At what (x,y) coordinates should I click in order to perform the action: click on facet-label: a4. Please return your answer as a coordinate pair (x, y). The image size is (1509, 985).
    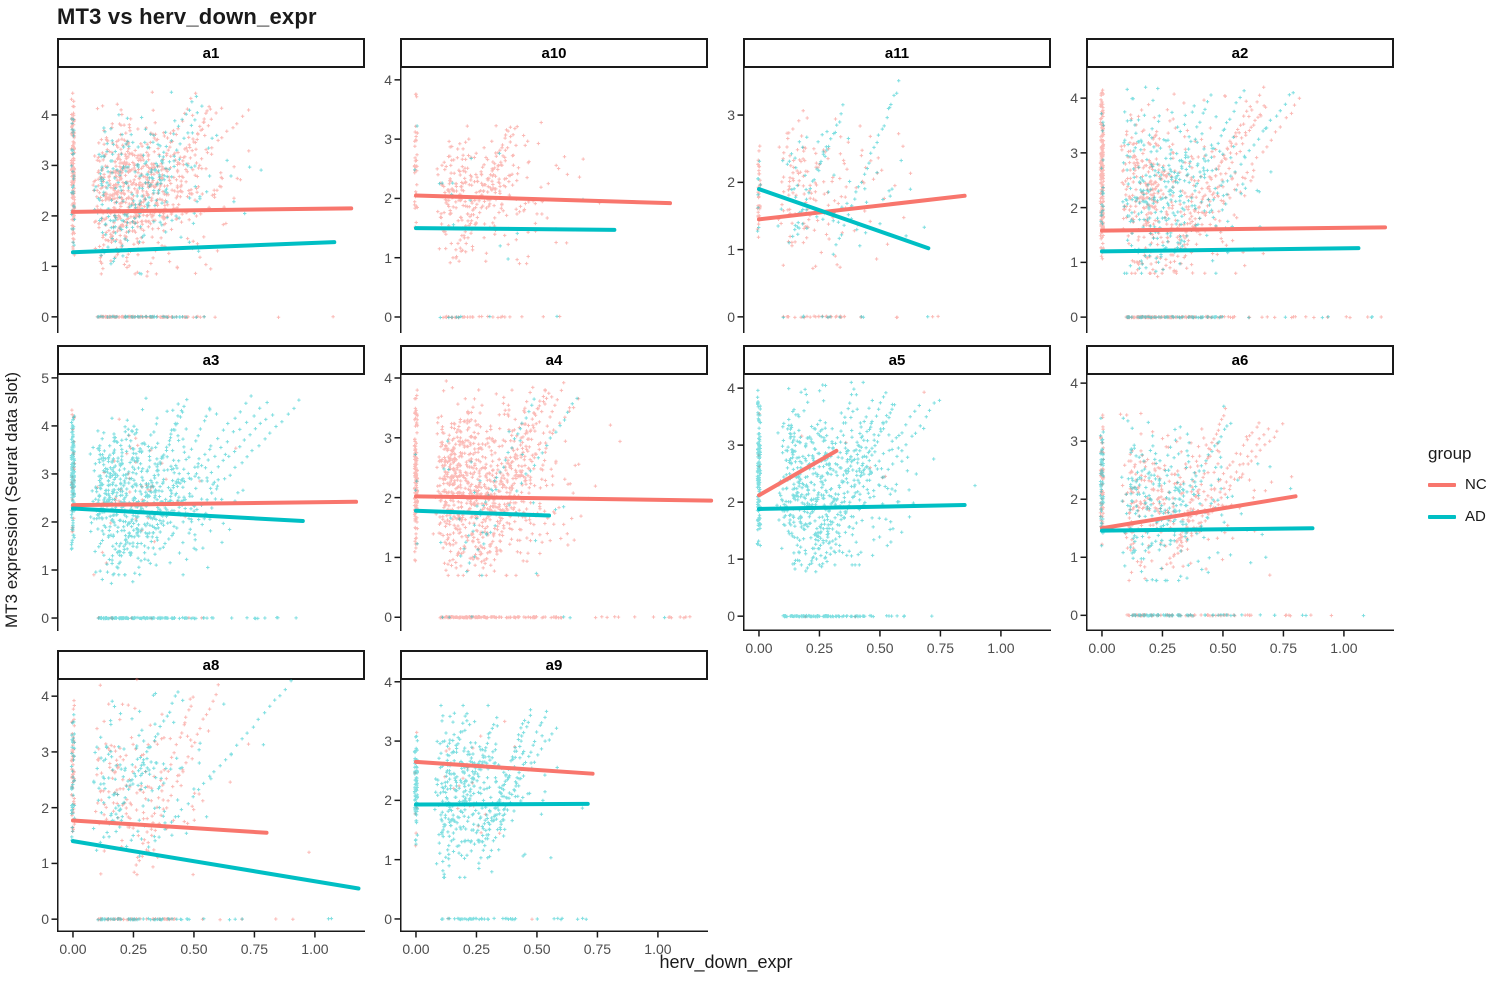
    Looking at the image, I should click on (554, 360).